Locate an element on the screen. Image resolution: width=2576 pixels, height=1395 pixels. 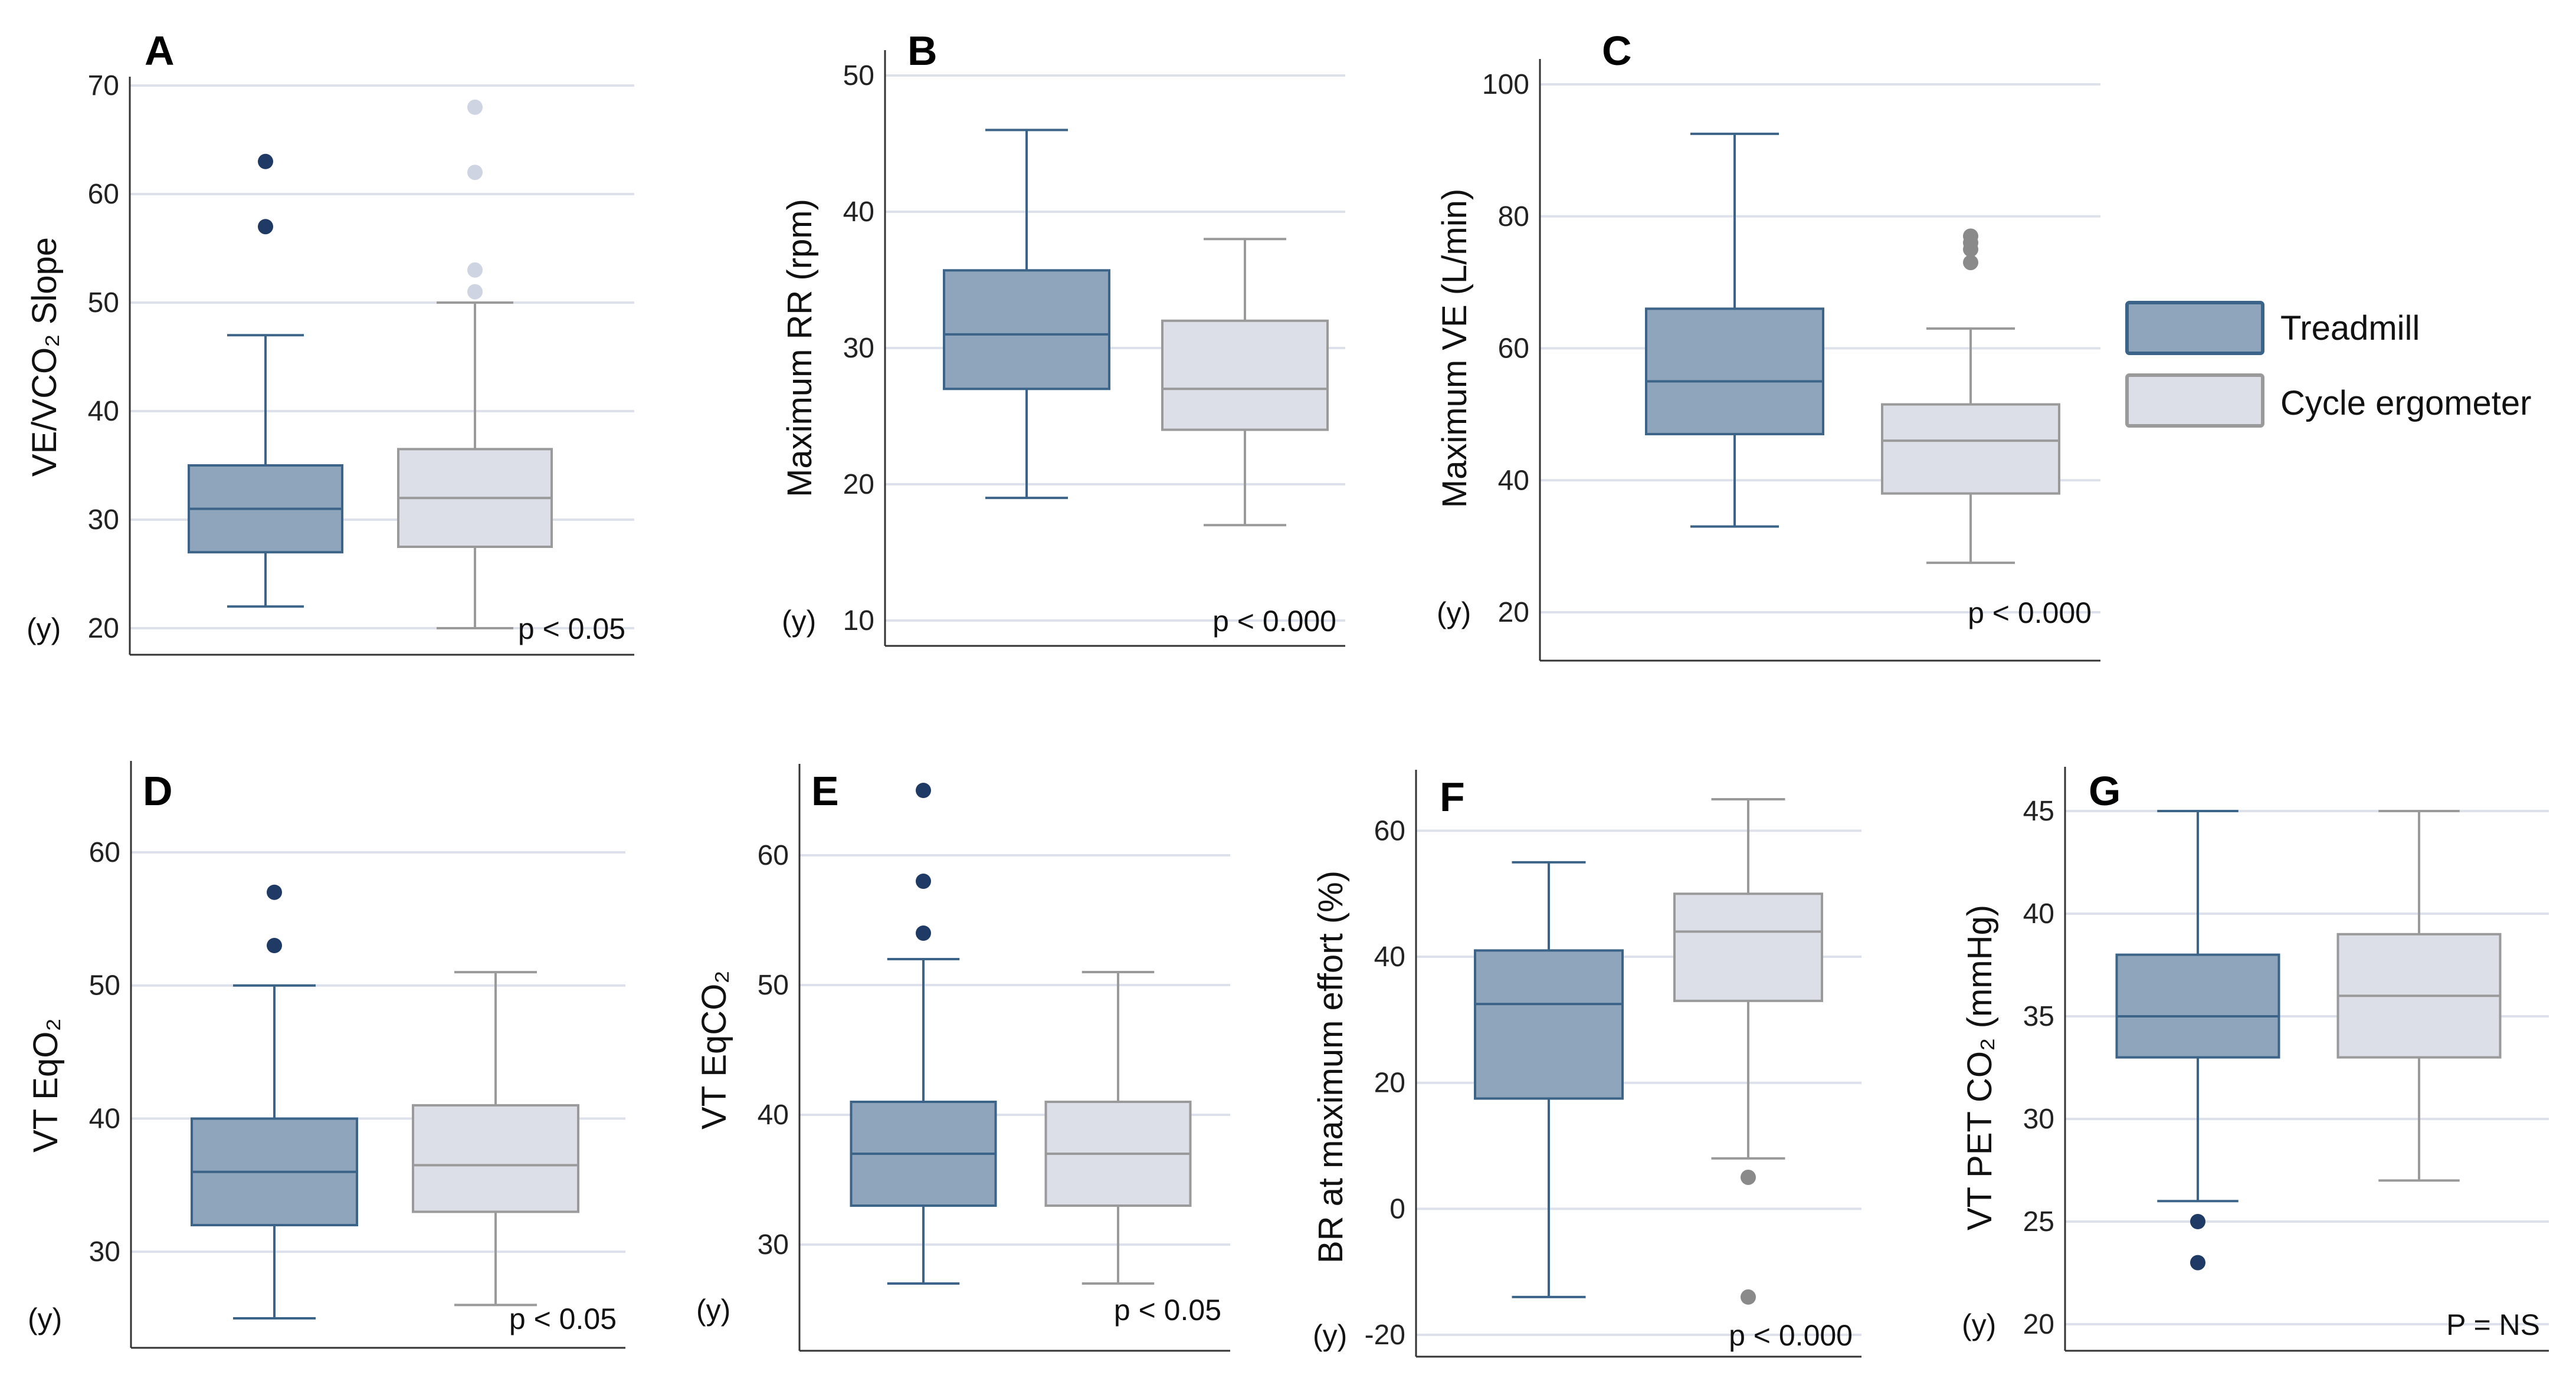
y-axis-label: Maximum VE (L/min) is located at coordinates (1455, 348).